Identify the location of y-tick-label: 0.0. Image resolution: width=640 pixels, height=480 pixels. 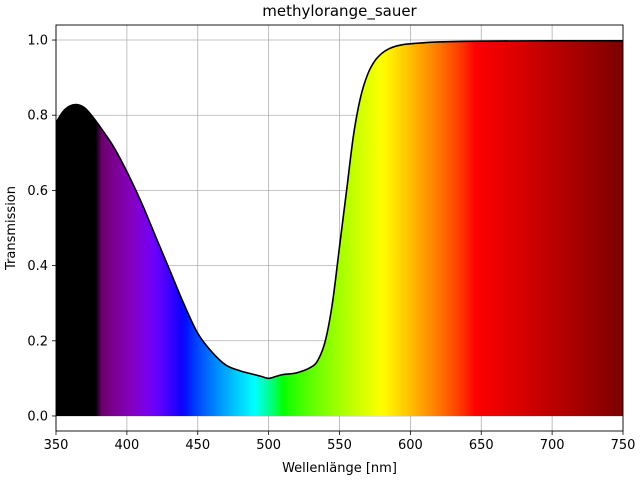
(37, 416).